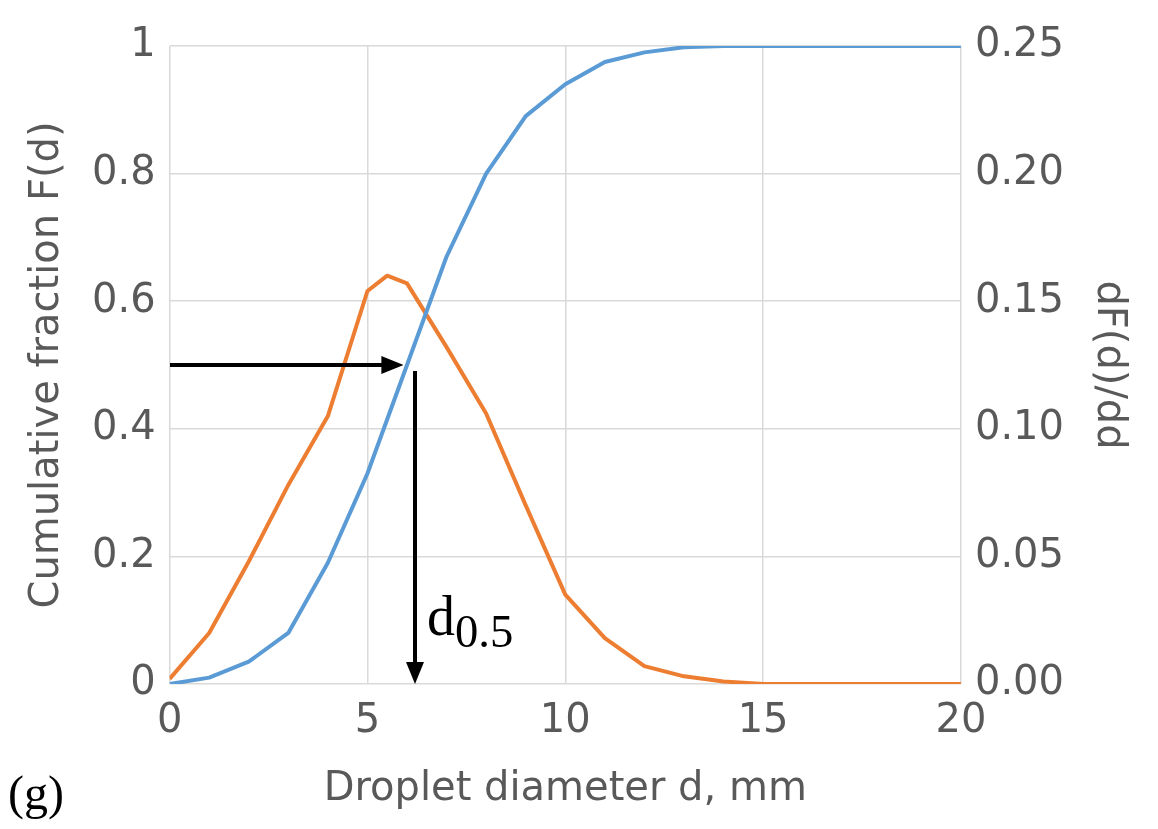 This screenshot has height=829, width=1158. What do you see at coordinates (1019, 297) in the screenshot?
I see `y2-tick-label: 0.15` at bounding box center [1019, 297].